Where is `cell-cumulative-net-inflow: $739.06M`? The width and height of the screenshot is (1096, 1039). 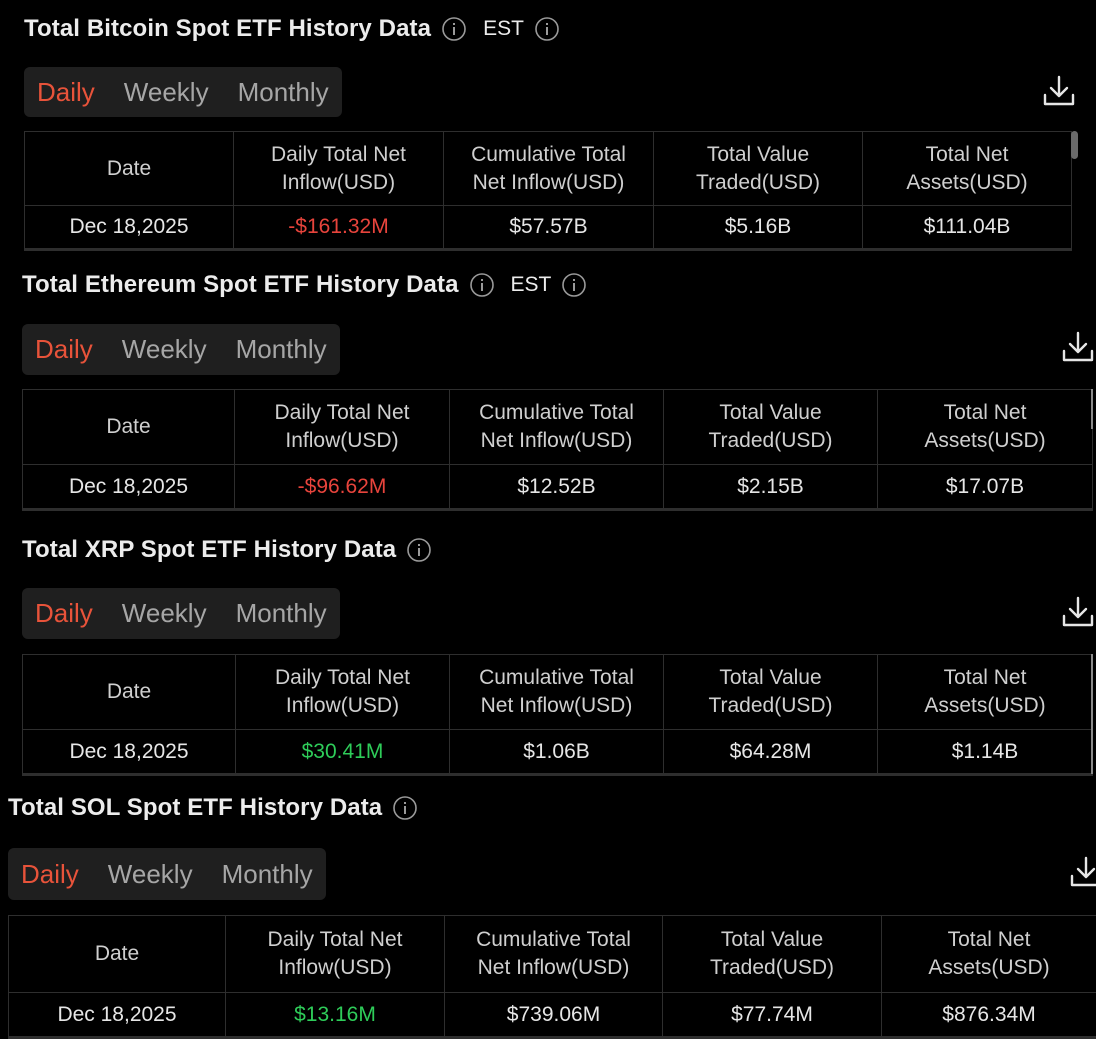 cell-cumulative-net-inflow: $739.06M is located at coordinates (553, 1015).